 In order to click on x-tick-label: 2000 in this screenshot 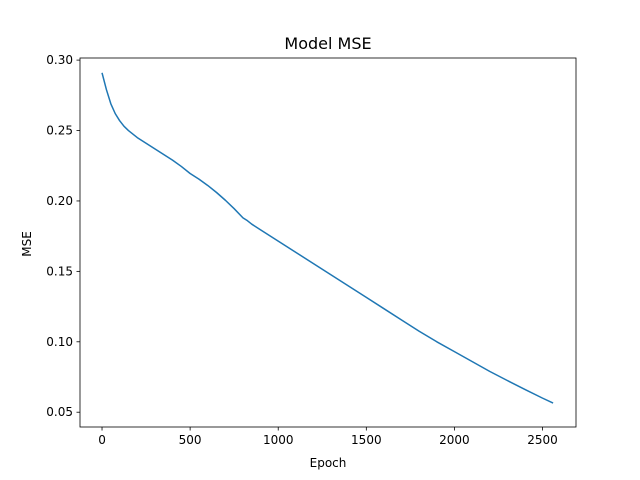, I will do `click(454, 440)`.